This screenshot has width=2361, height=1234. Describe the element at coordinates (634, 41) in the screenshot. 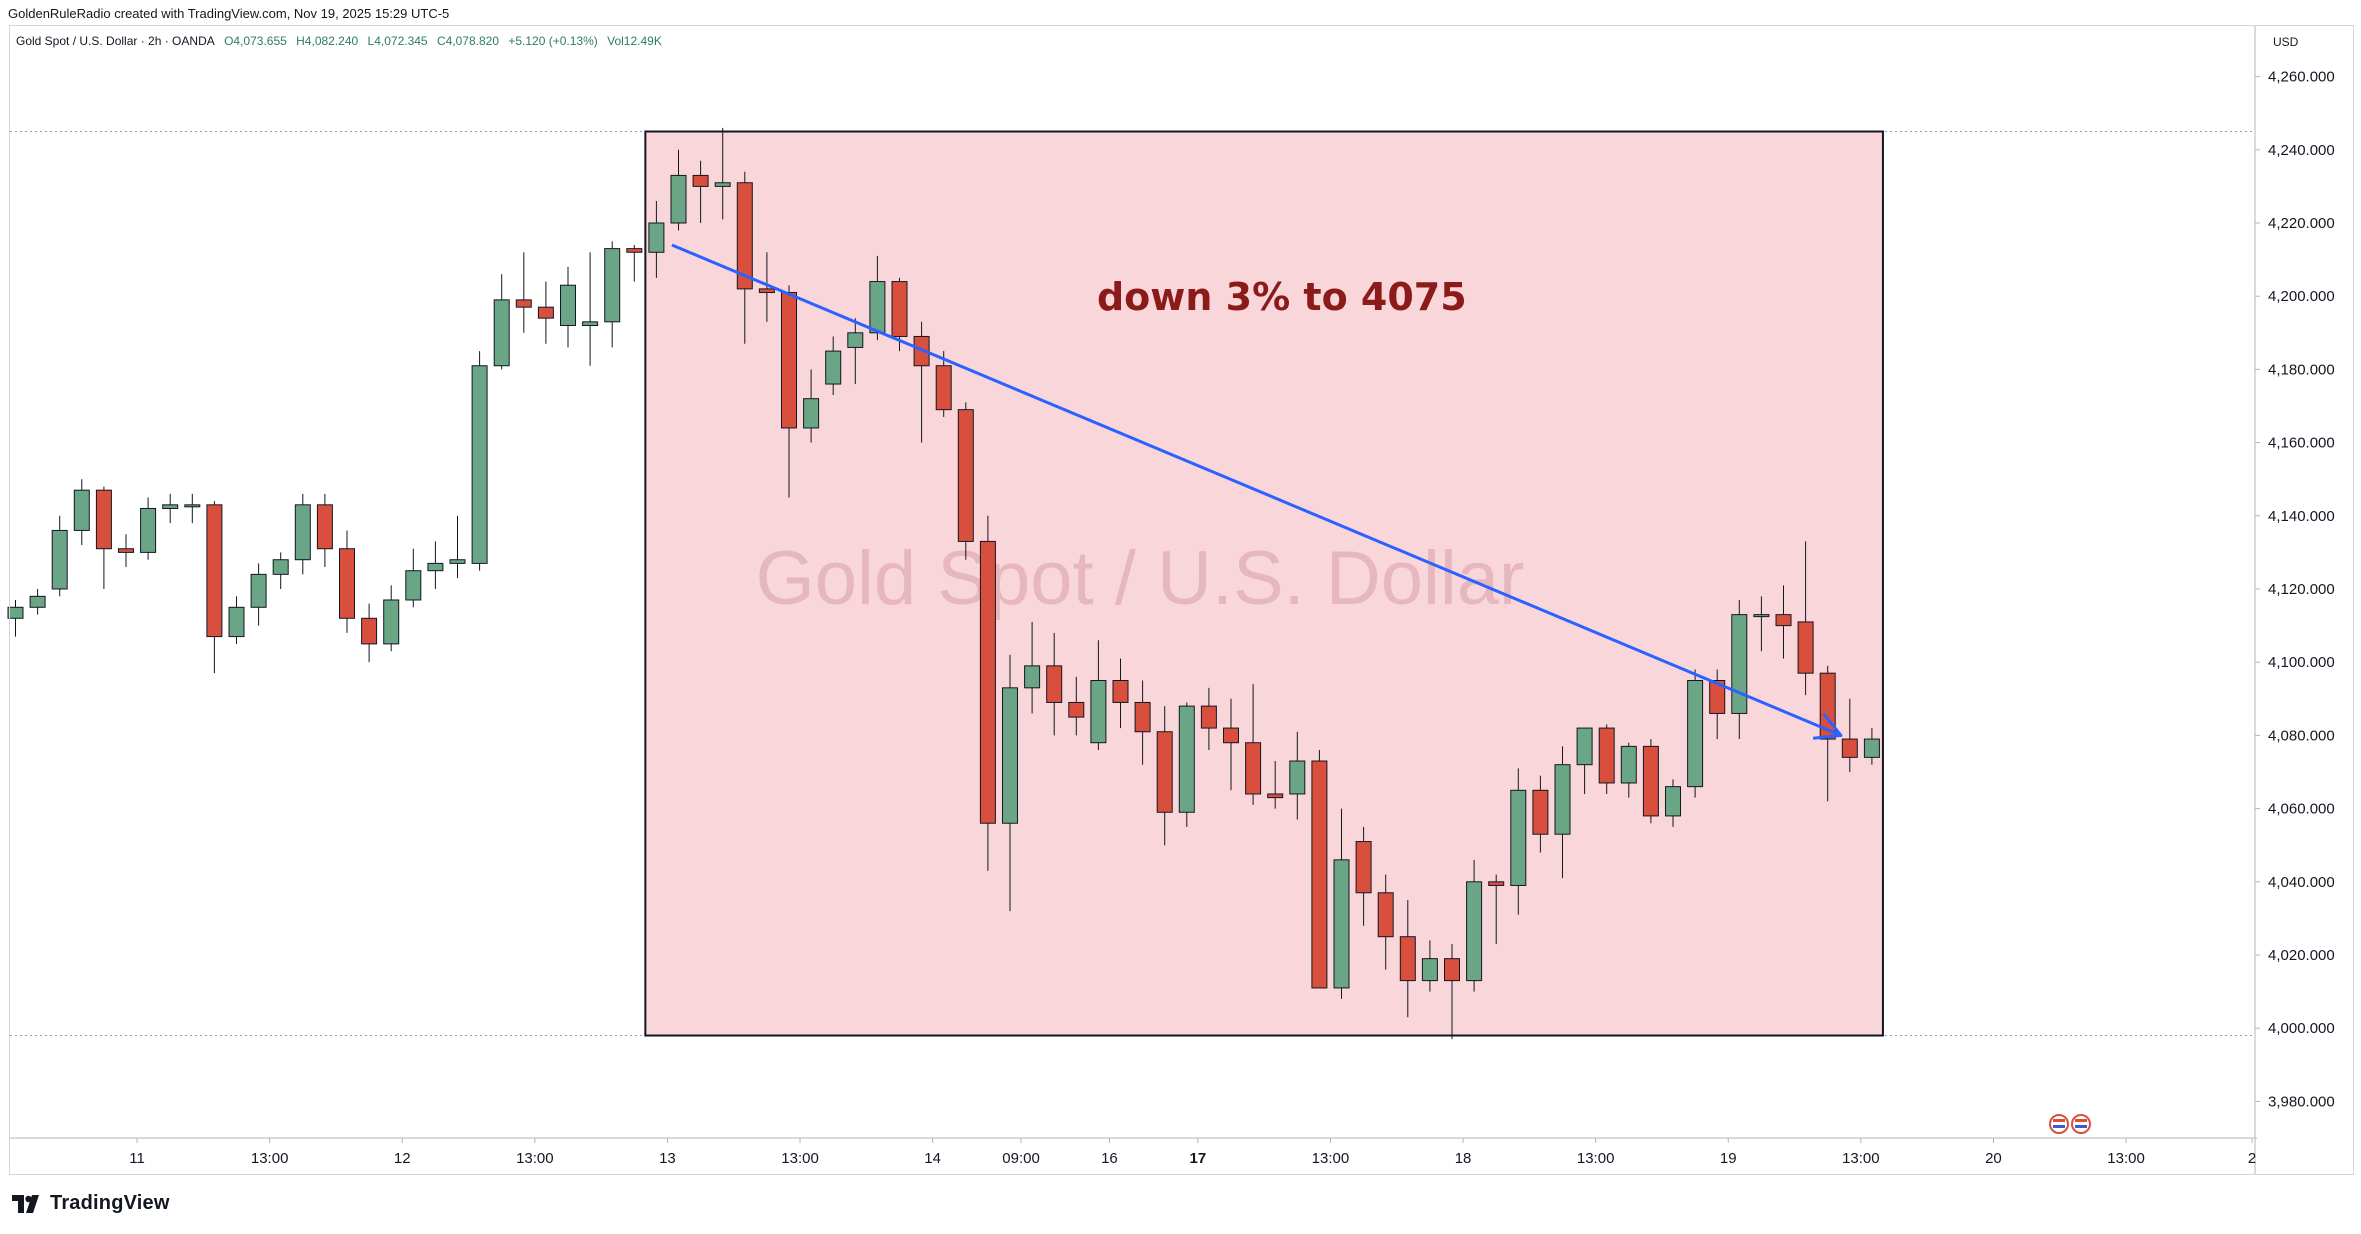

I see `volume-value: Vol12.49K` at that location.